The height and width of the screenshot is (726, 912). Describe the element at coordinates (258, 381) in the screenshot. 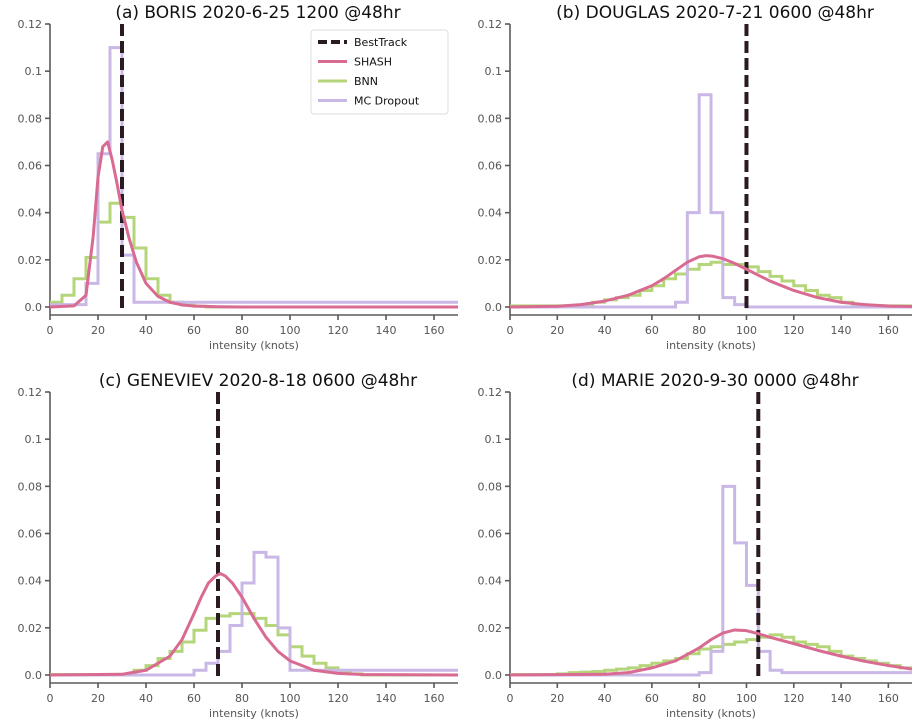

I see `panel-title: (c) GENEVIEV 2020-8-18 0600 @48hr` at that location.